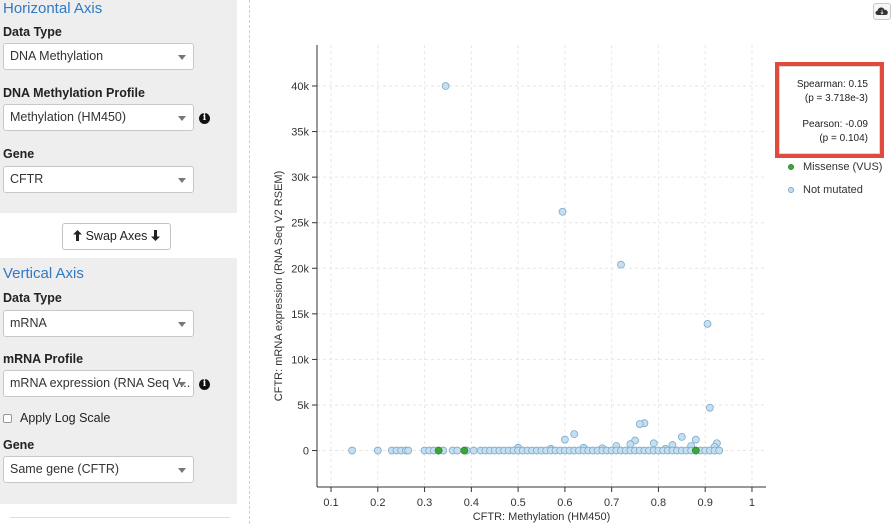 The image size is (895, 524). I want to click on h-profile-label: DNA Methylation Profile, so click(74, 93).